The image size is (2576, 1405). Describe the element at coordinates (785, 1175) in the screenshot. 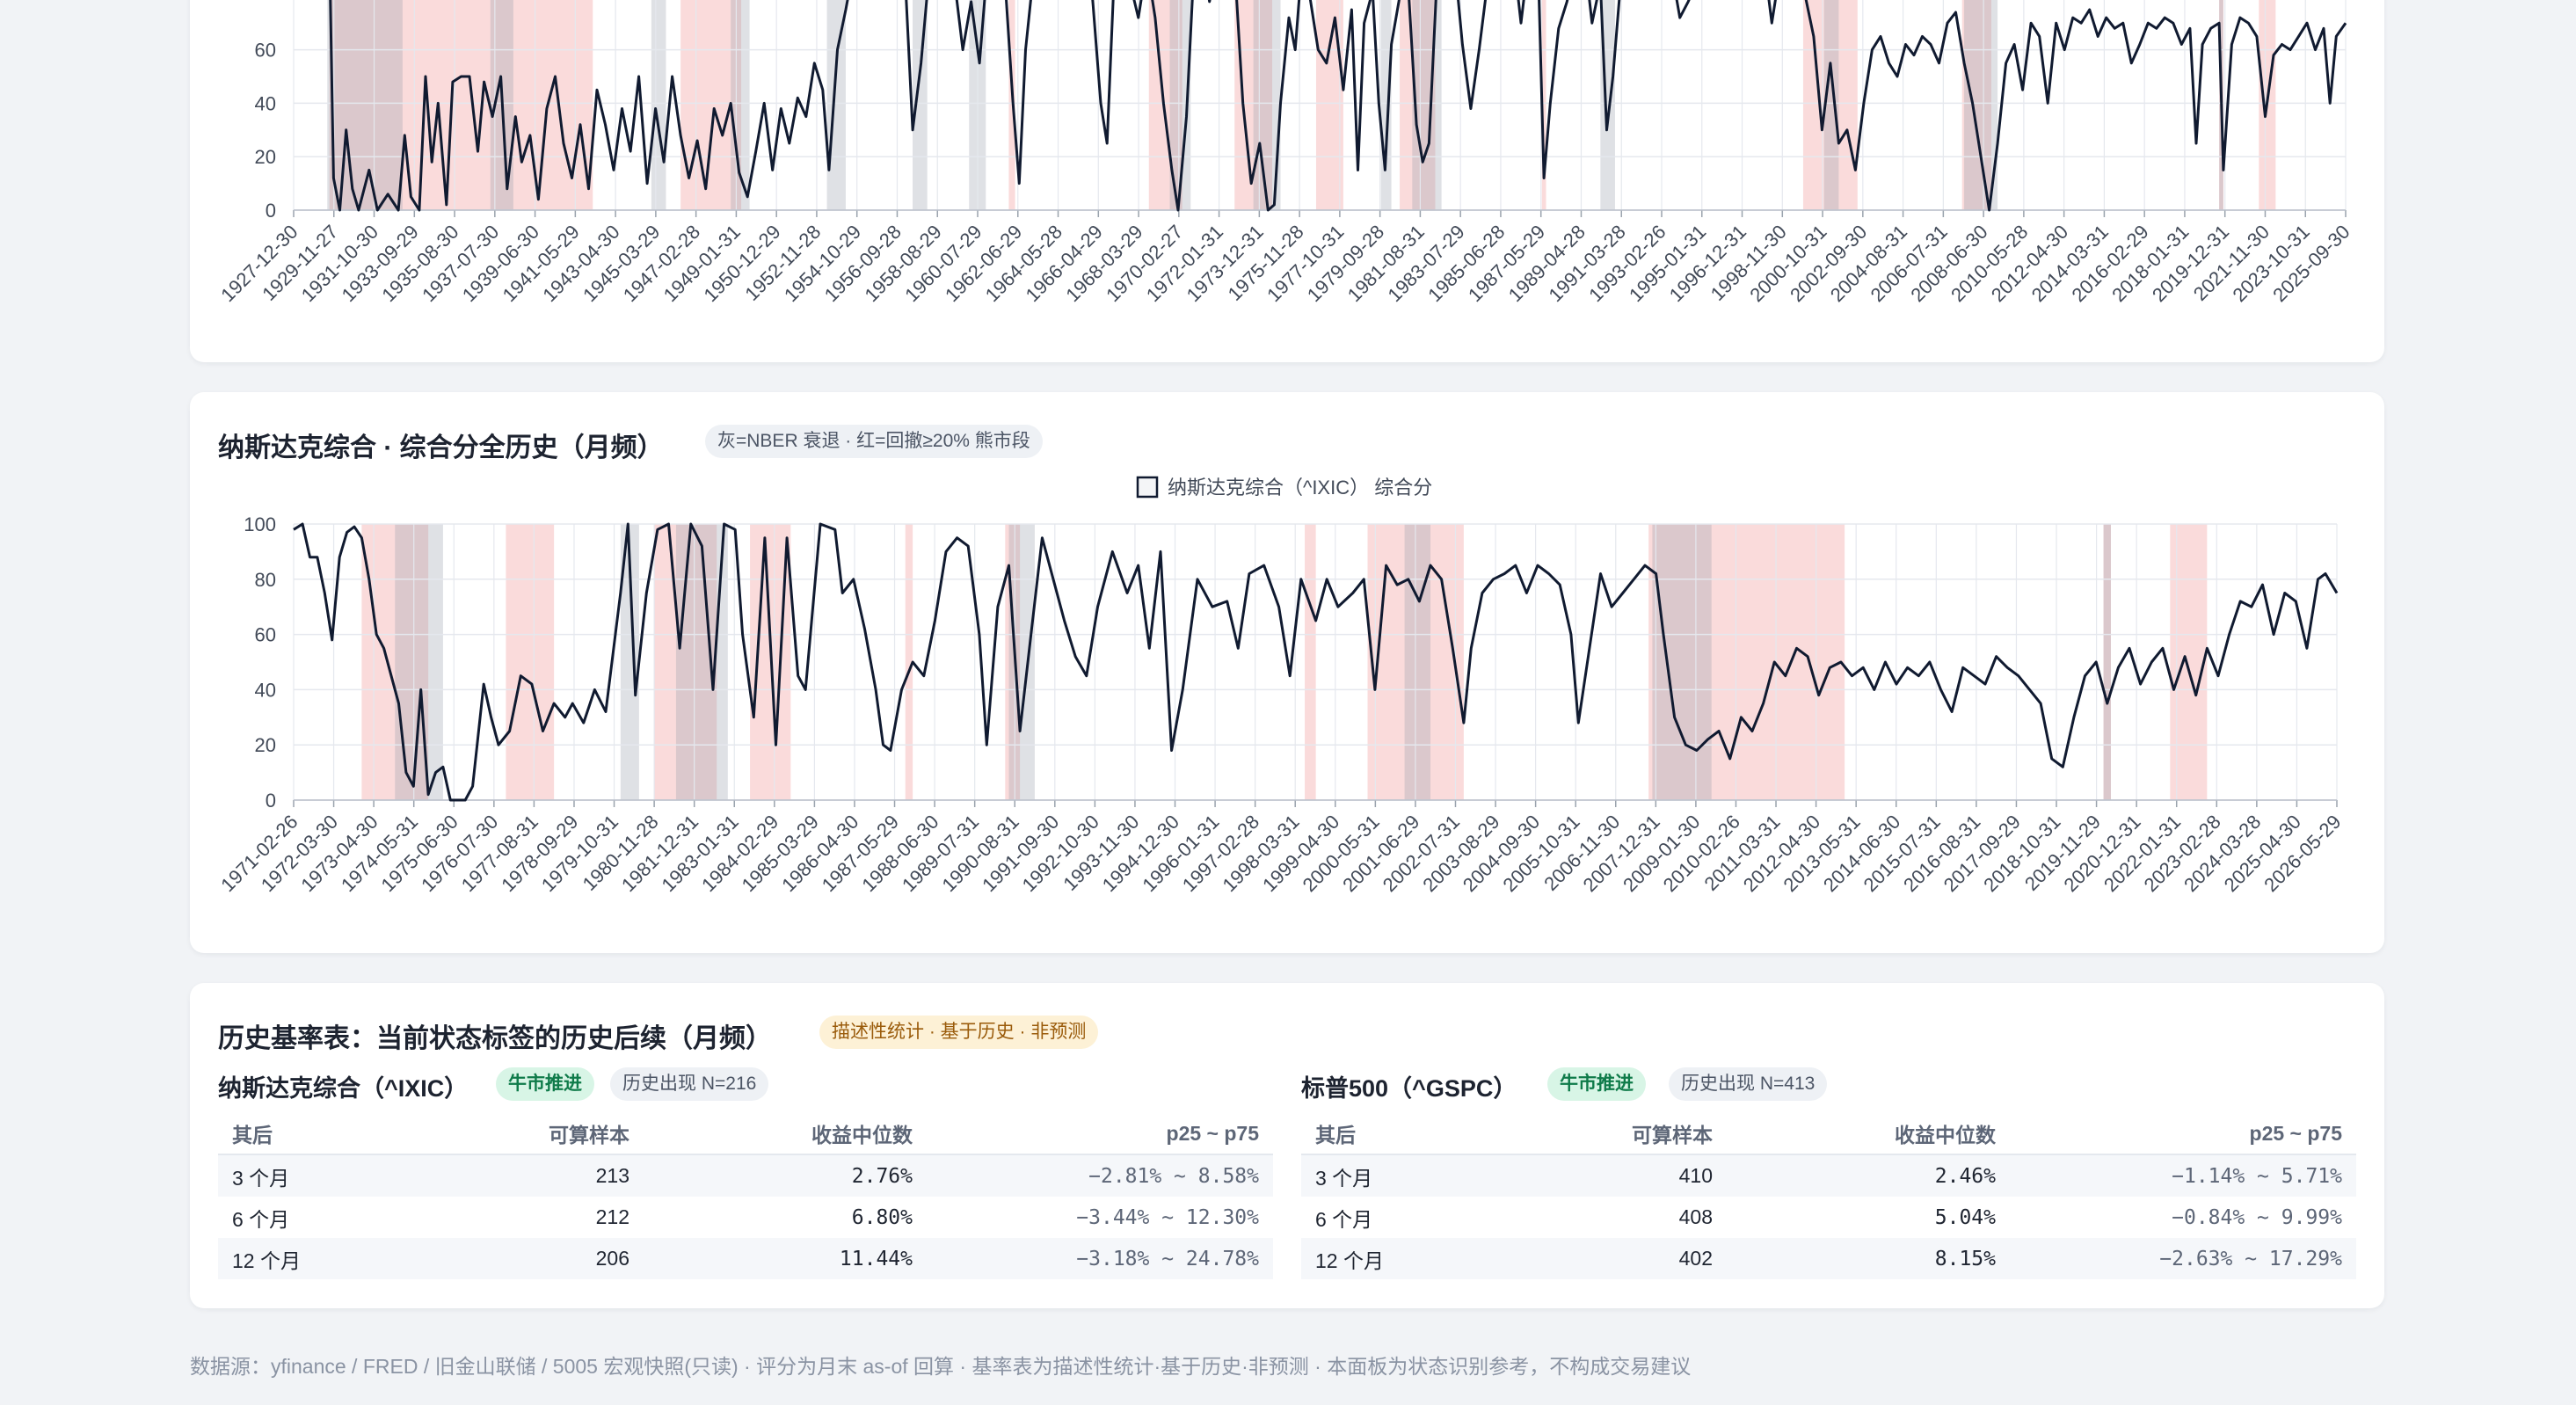

I see `median-cell: 2.76%` at that location.